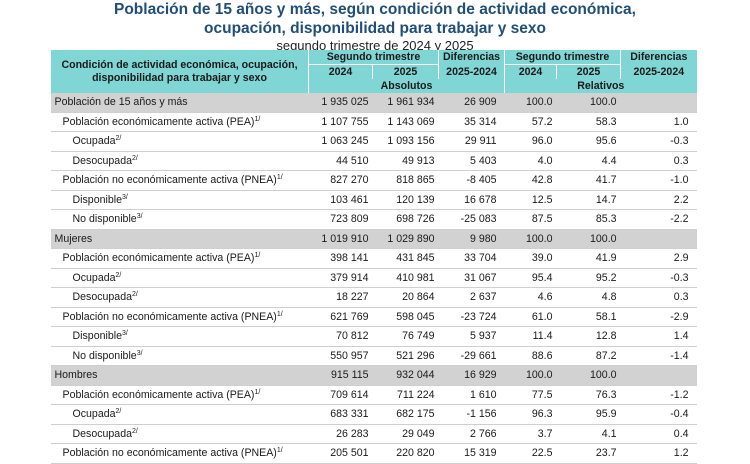 The height and width of the screenshot is (464, 750). I want to click on abs-2024-cell: 70 812, so click(340, 336).